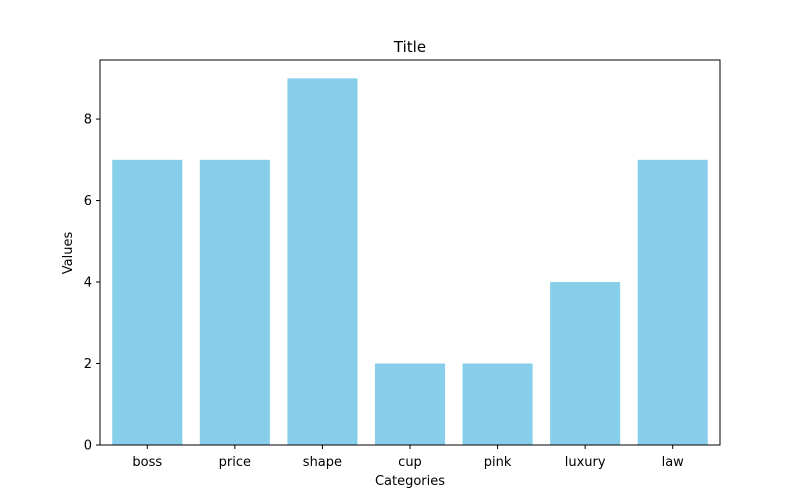 This screenshot has width=800, height=500. What do you see at coordinates (497, 404) in the screenshot?
I see `bar-pink` at bounding box center [497, 404].